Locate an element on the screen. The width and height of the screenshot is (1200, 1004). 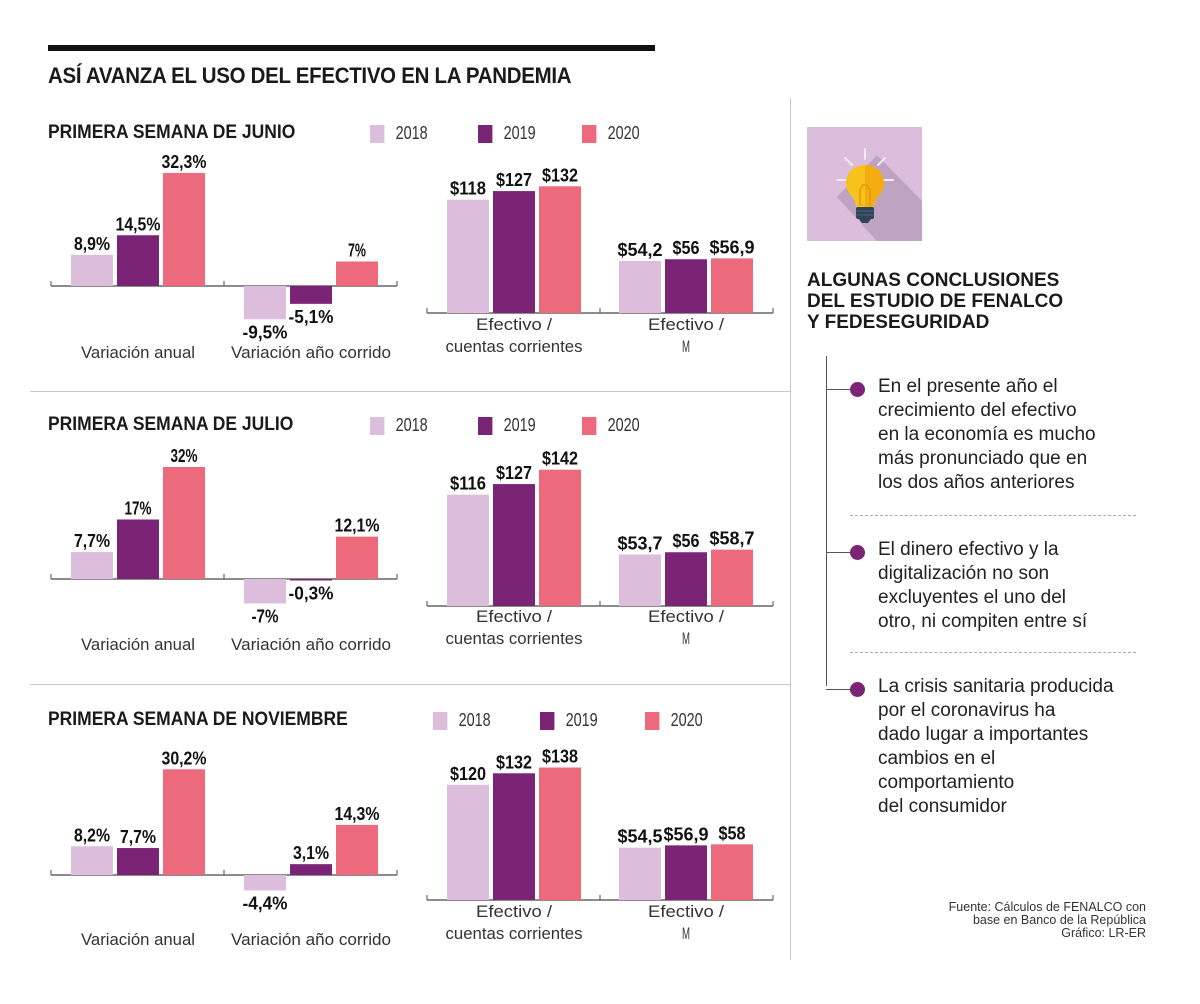
section-title-julio: PRIMERA SEMANA DE JULIO is located at coordinates (171, 424).